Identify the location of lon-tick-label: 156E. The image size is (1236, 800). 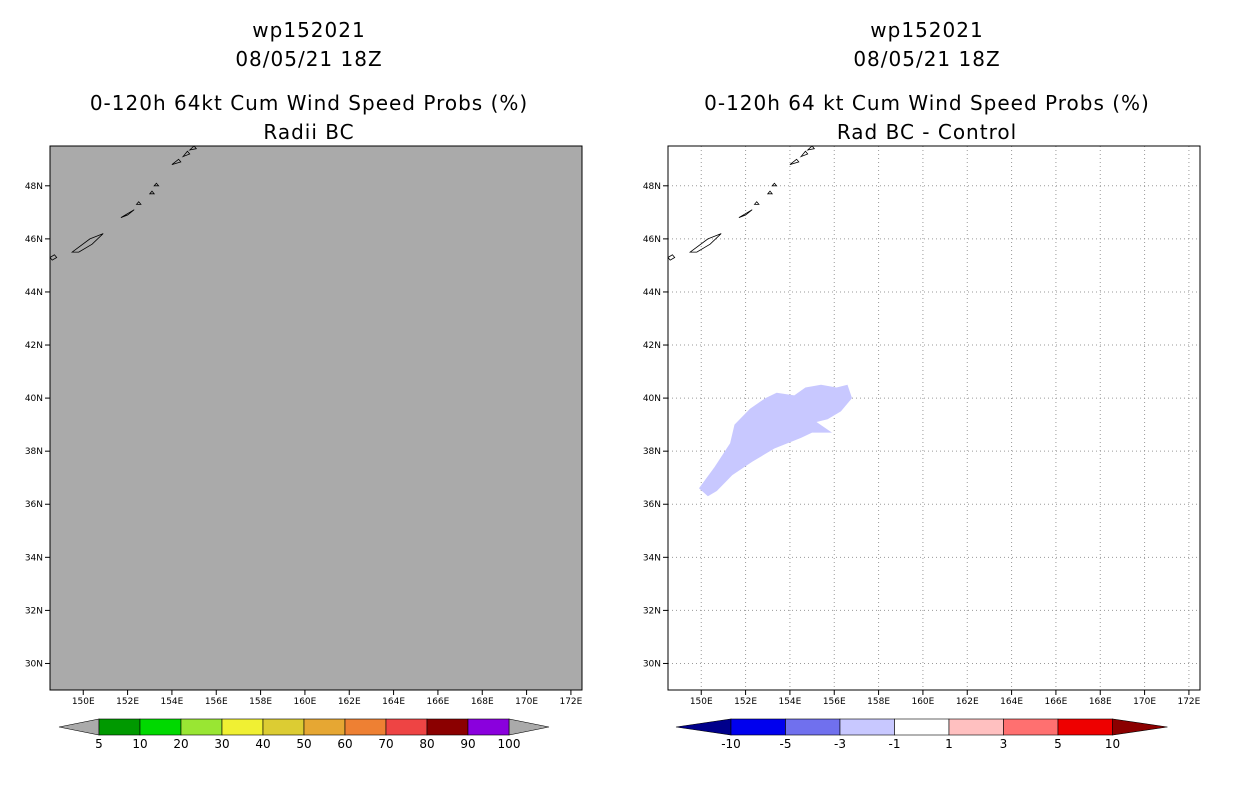
(834, 702).